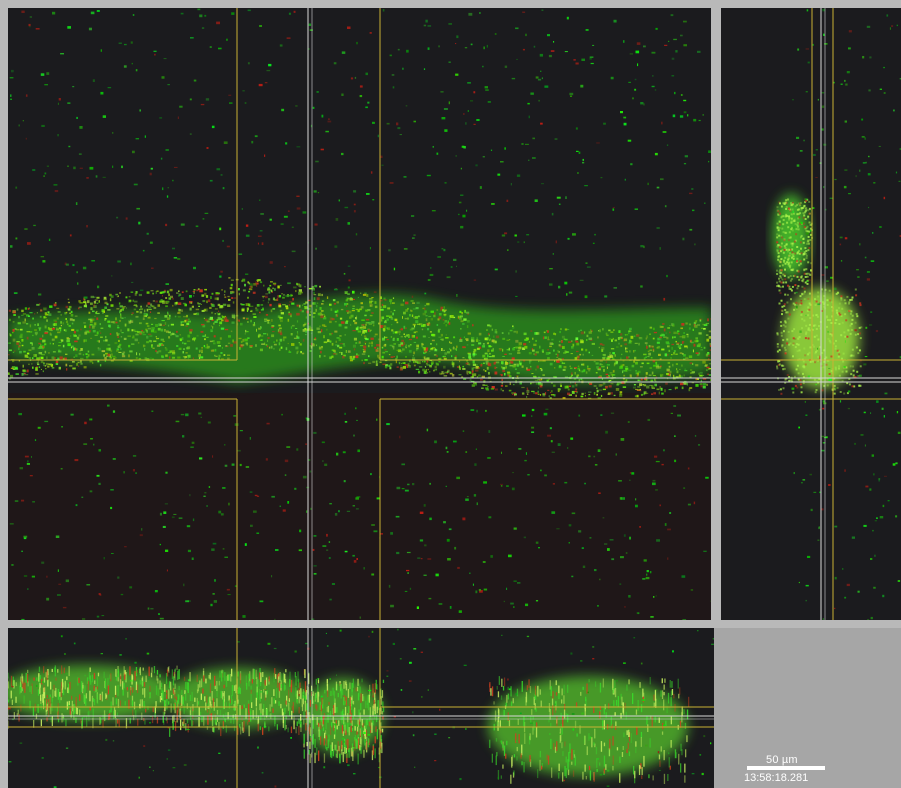 This screenshot has height=788, width=901. What do you see at coordinates (807, 708) in the screenshot?
I see `info-corner` at bounding box center [807, 708].